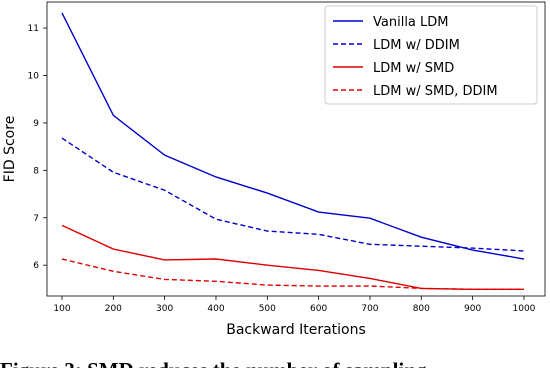  What do you see at coordinates (472, 309) in the screenshot?
I see `x-tick-label: 900` at bounding box center [472, 309].